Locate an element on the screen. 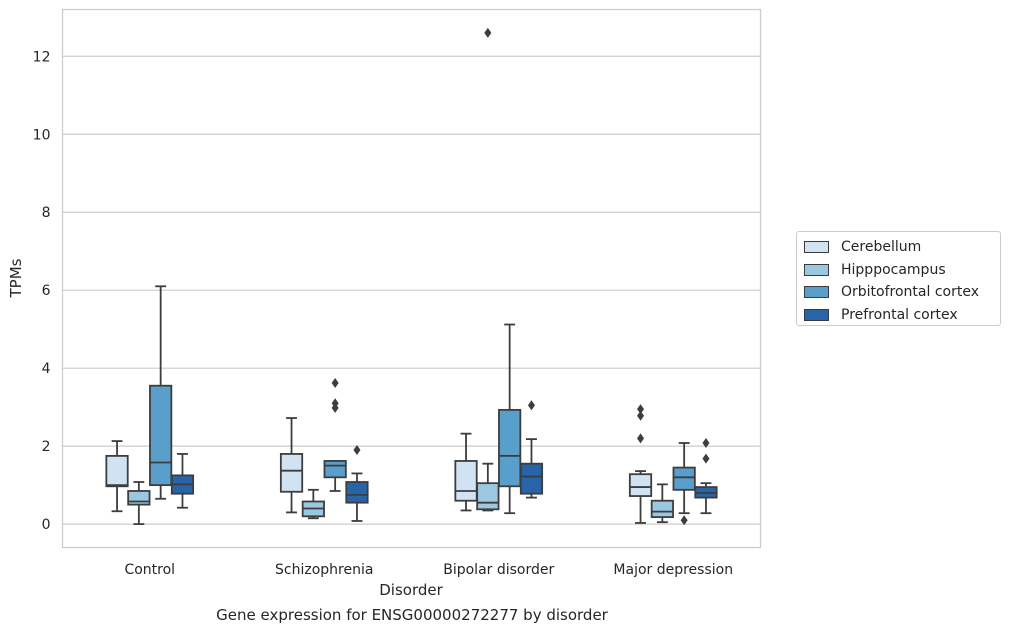 Image resolution: width=1013 pixels, height=634 pixels. x-tick-label: Control is located at coordinates (149, 570).